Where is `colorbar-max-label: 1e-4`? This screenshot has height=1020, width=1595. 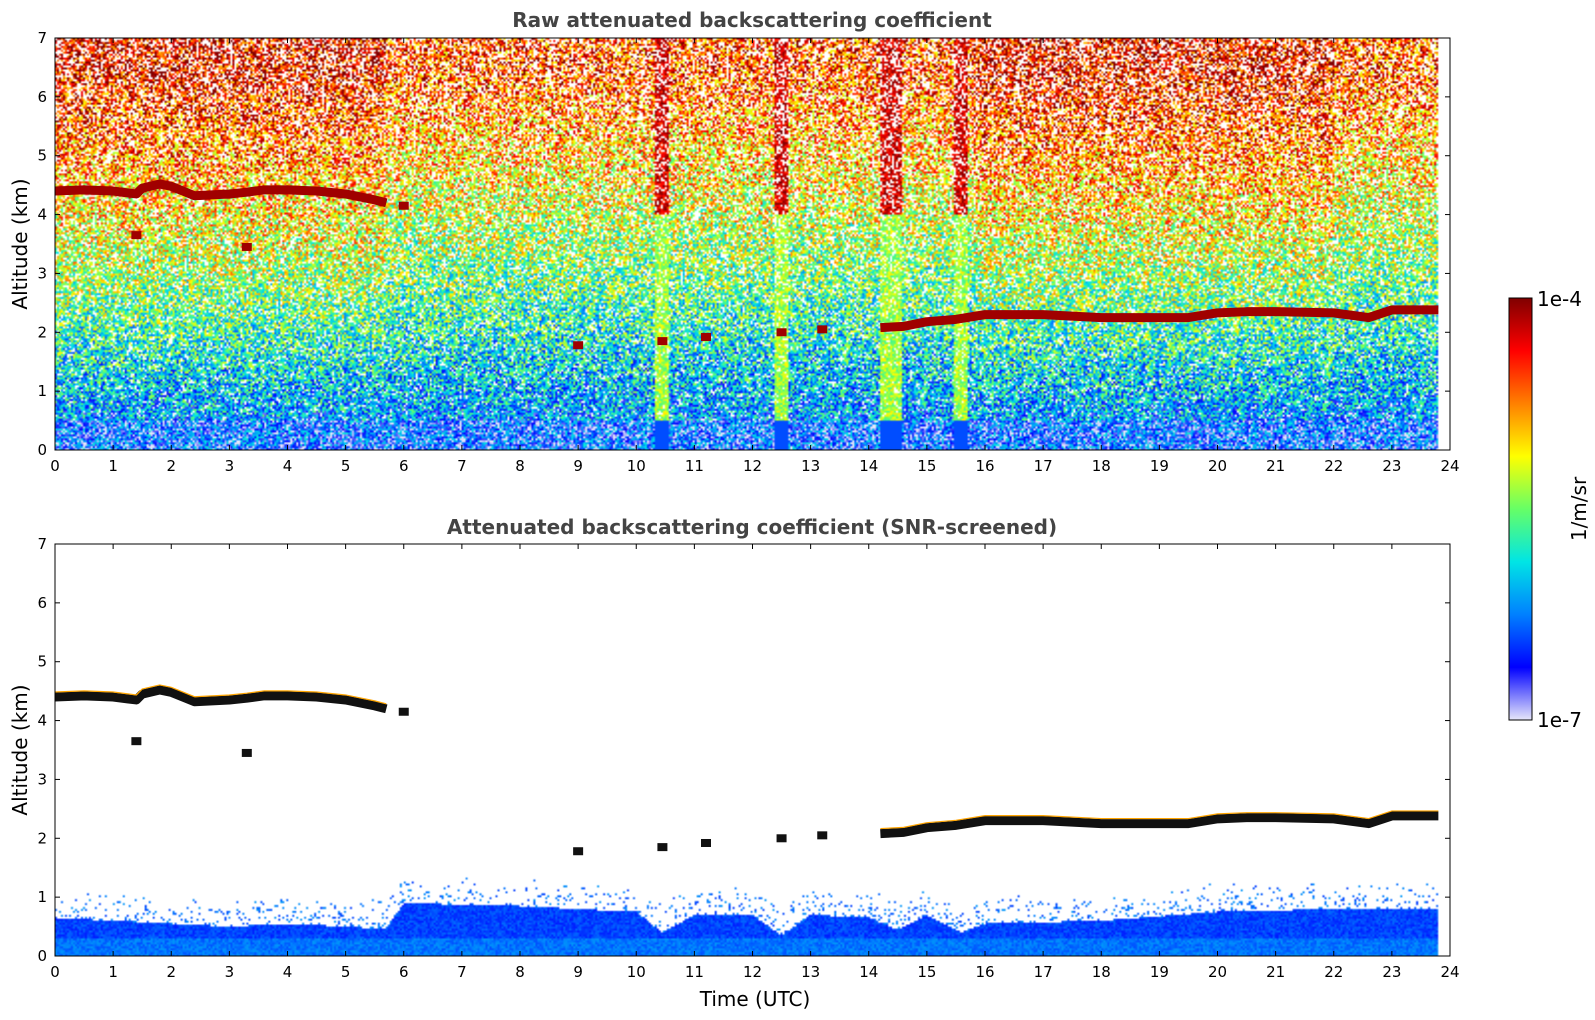
colorbar-max-label: 1e-4 is located at coordinates (1559, 299).